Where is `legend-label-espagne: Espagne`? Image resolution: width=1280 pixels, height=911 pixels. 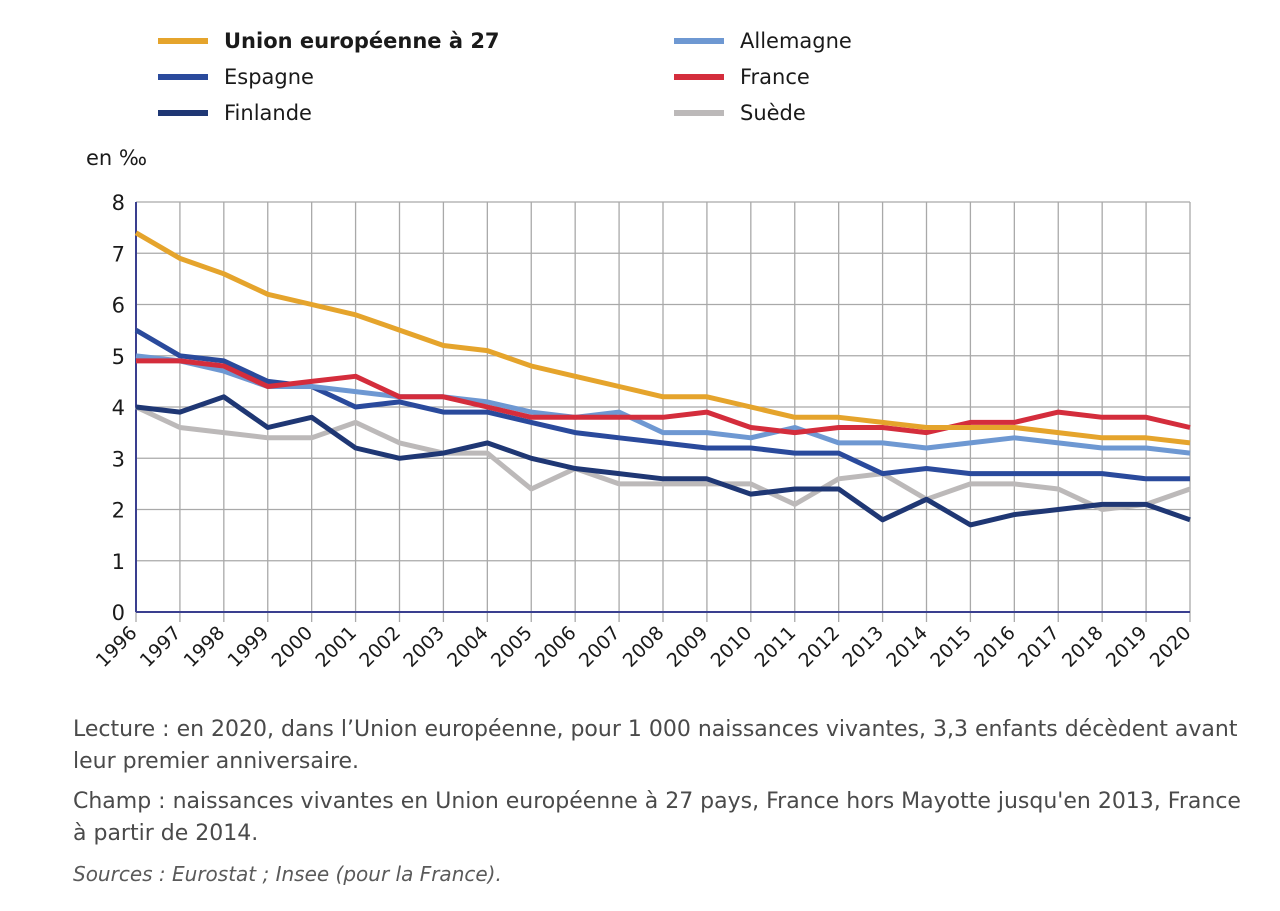 legend-label-espagne: Espagne is located at coordinates (269, 77).